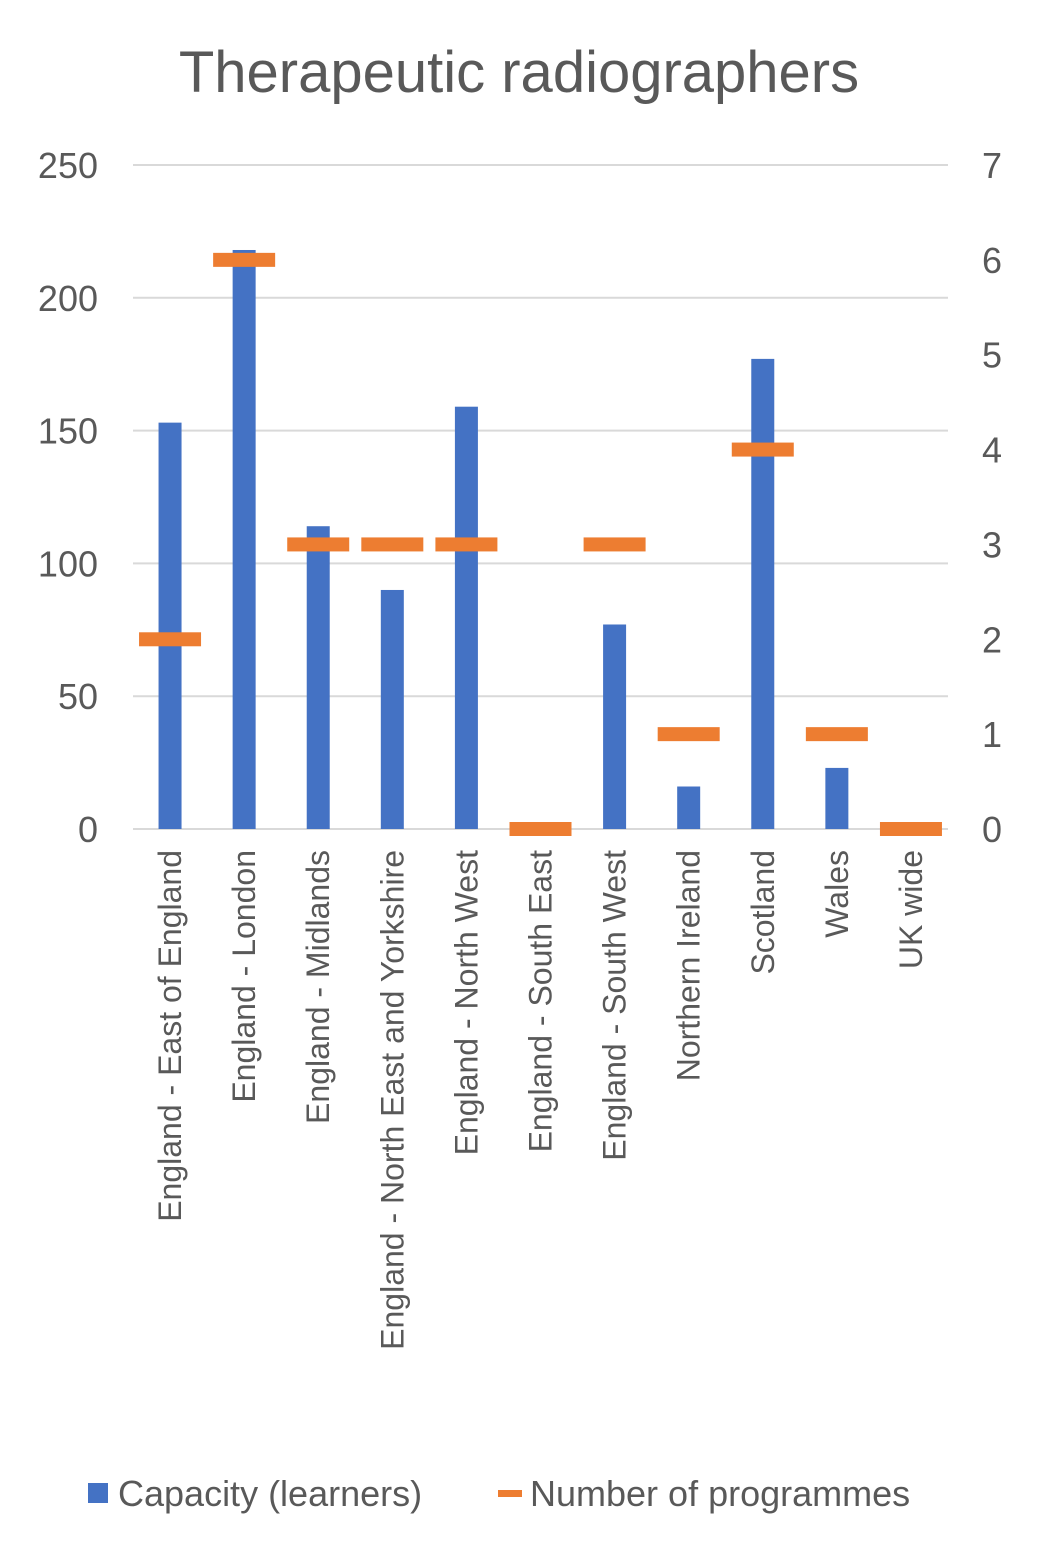 The height and width of the screenshot is (1559, 1038). What do you see at coordinates (992, 734) in the screenshot?
I see `right-tick-label: 1` at bounding box center [992, 734].